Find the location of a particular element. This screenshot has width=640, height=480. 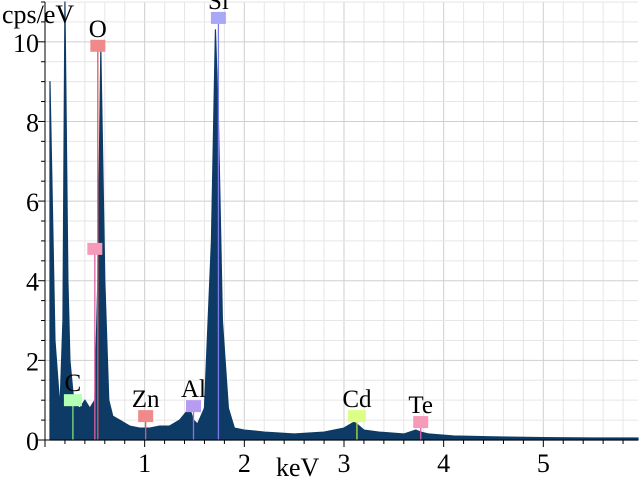

element-label: C is located at coordinates (73, 383).